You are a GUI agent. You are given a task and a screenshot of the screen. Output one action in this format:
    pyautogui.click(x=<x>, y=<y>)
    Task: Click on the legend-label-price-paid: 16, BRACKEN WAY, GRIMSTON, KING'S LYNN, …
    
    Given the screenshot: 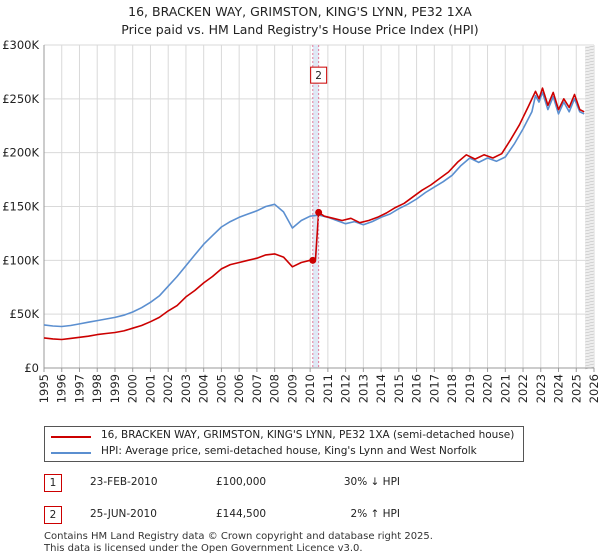 What is the action you would take?
    pyautogui.click(x=308, y=435)
    